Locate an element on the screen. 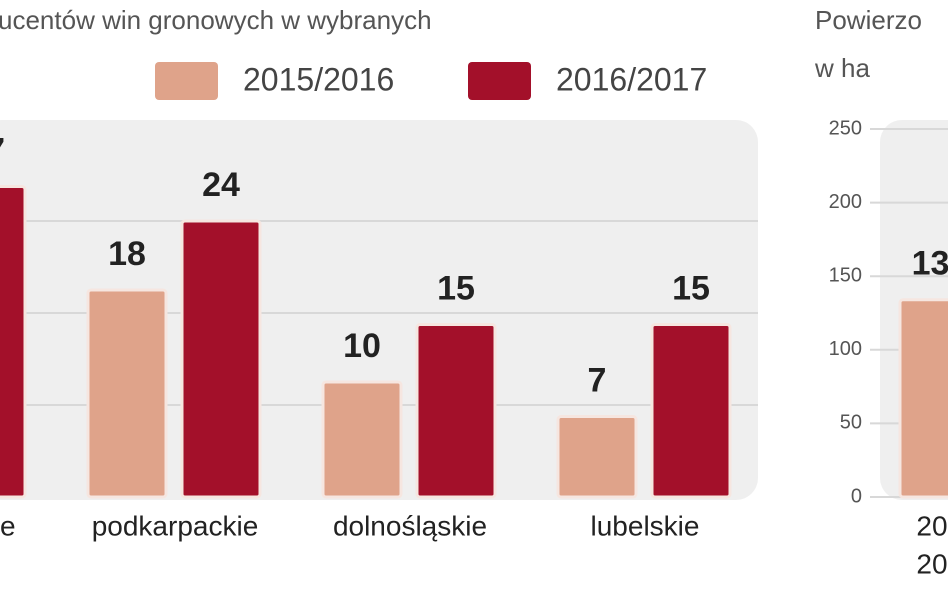  x-tick-label: lubelskie is located at coordinates (645, 525).